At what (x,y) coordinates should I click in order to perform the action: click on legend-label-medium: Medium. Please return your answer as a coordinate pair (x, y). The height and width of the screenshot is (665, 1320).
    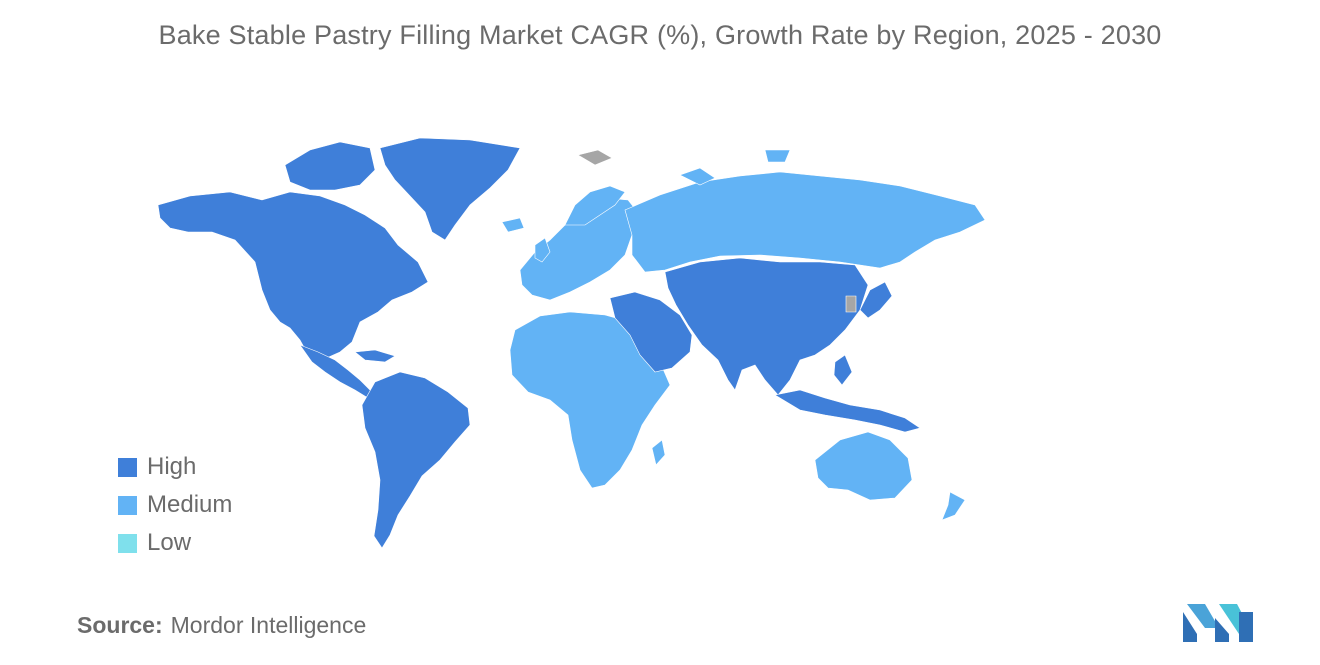
    Looking at the image, I should click on (190, 504).